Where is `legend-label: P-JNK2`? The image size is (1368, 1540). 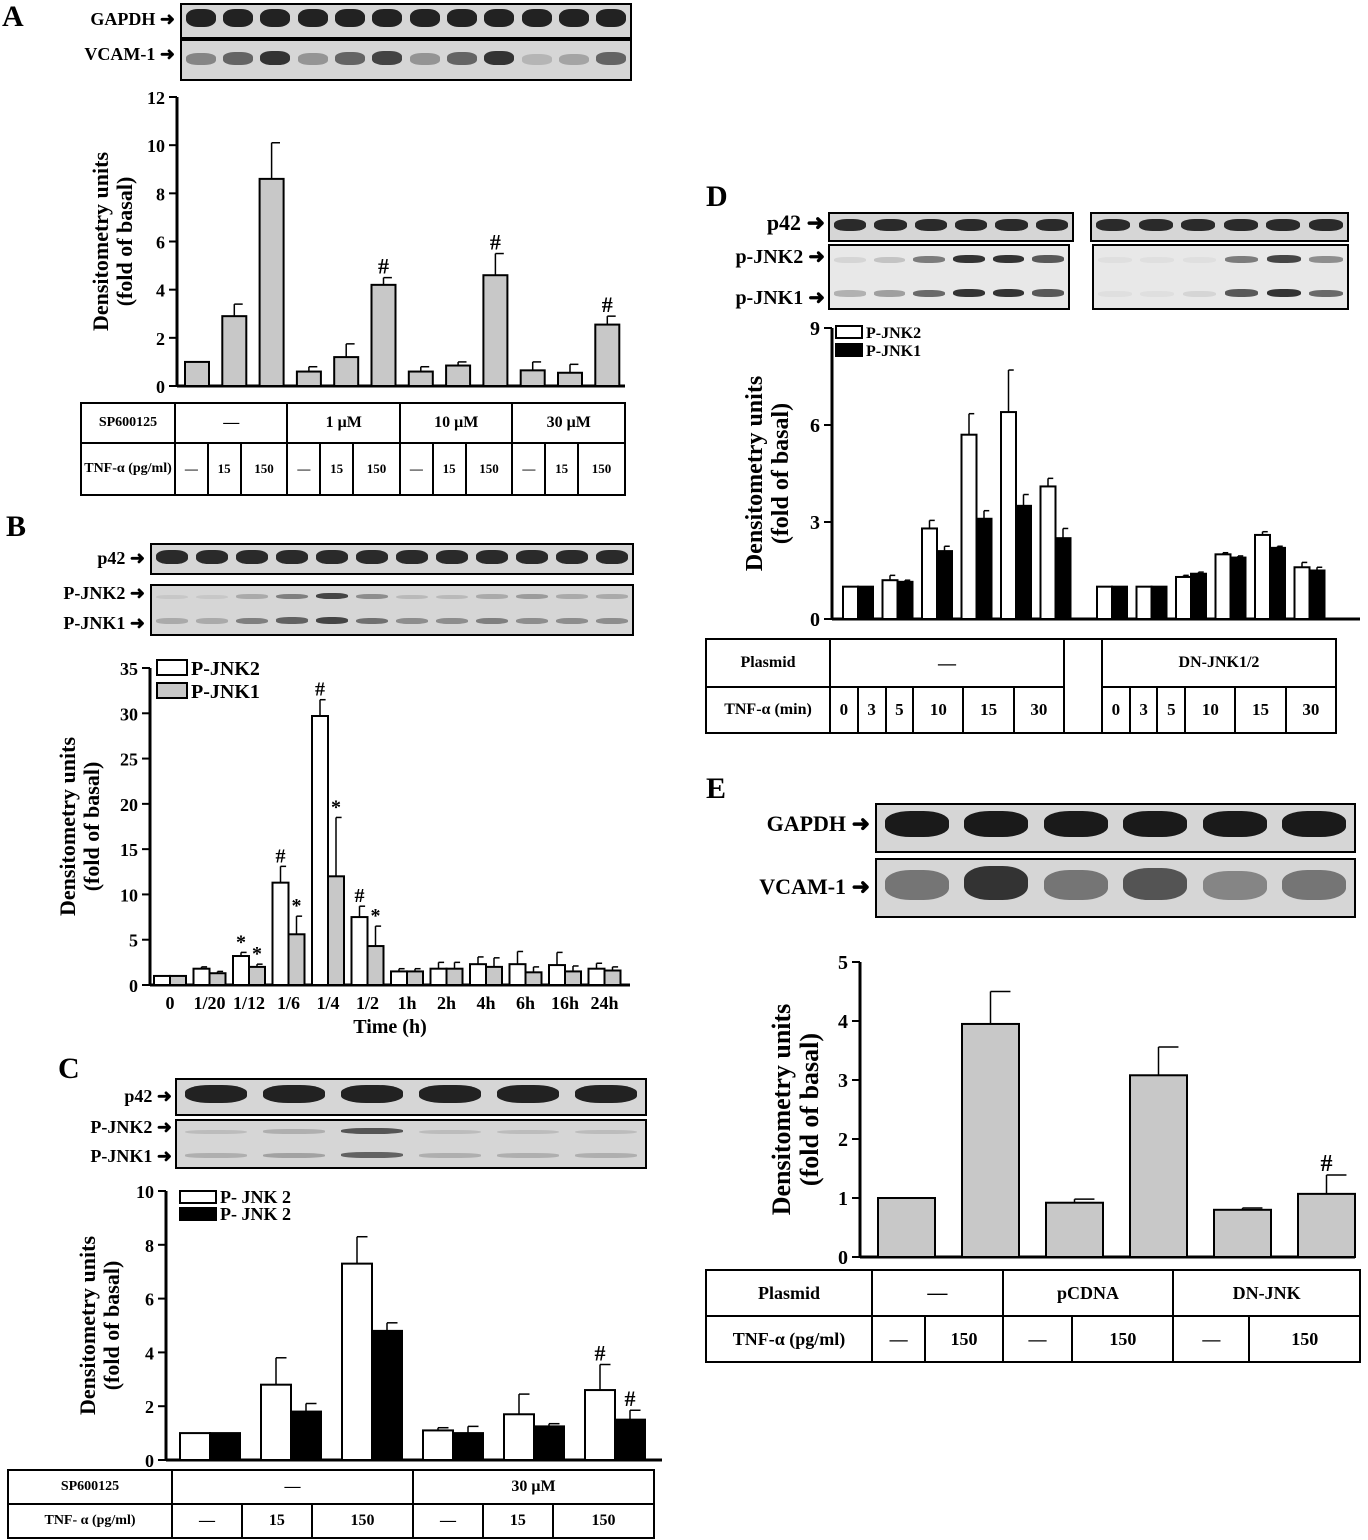 legend-label: P-JNK2 is located at coordinates (225, 669).